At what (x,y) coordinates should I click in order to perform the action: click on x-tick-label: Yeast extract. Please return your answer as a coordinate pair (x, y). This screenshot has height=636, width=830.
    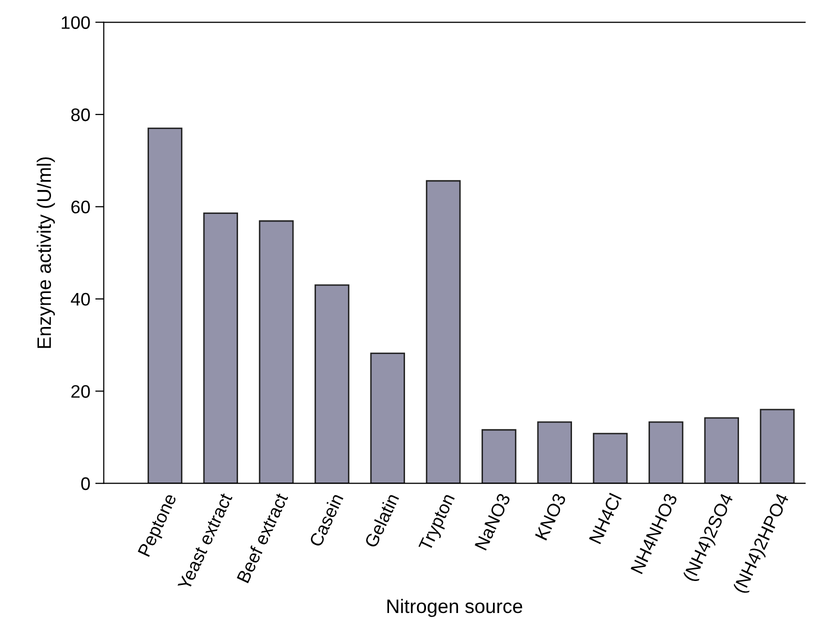
    Looking at the image, I should click on (205, 541).